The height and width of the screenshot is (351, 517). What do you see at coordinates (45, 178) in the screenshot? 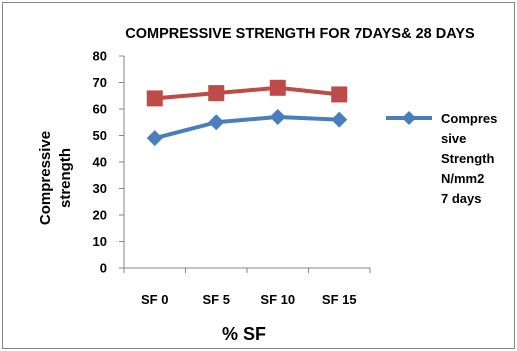
I see `y-axis-title-line: Compressive` at bounding box center [45, 178].